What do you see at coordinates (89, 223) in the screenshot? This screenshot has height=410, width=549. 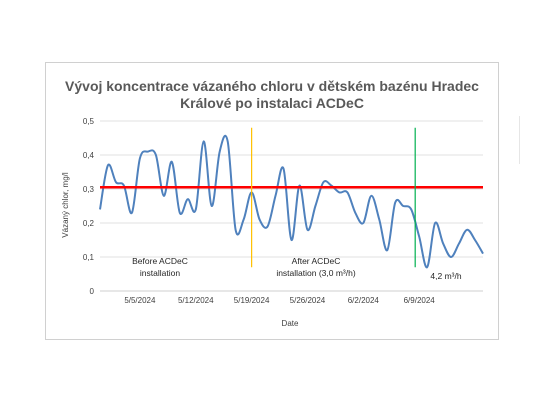 I see `y-tick-label: 0,2` at bounding box center [89, 223].